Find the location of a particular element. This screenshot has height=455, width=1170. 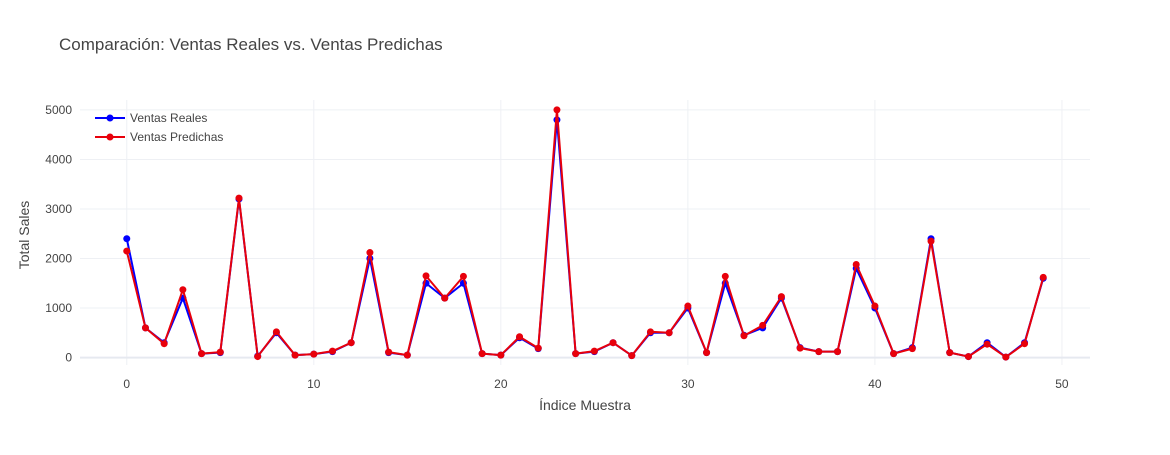

x-axis-title: Índice Muestra is located at coordinates (585, 405).